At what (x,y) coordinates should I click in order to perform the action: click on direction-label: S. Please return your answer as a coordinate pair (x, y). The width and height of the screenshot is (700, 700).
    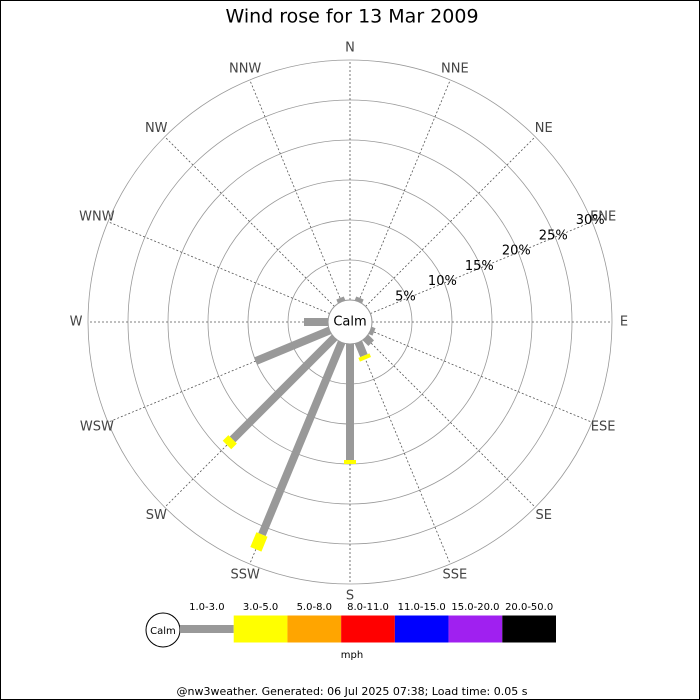
    Looking at the image, I should click on (350, 596).